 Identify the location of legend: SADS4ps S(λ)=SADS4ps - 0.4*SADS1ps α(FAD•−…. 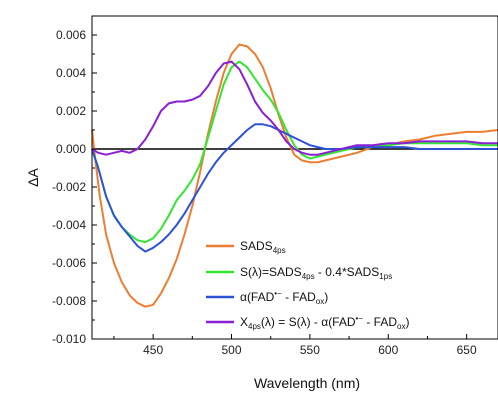
(307, 285).